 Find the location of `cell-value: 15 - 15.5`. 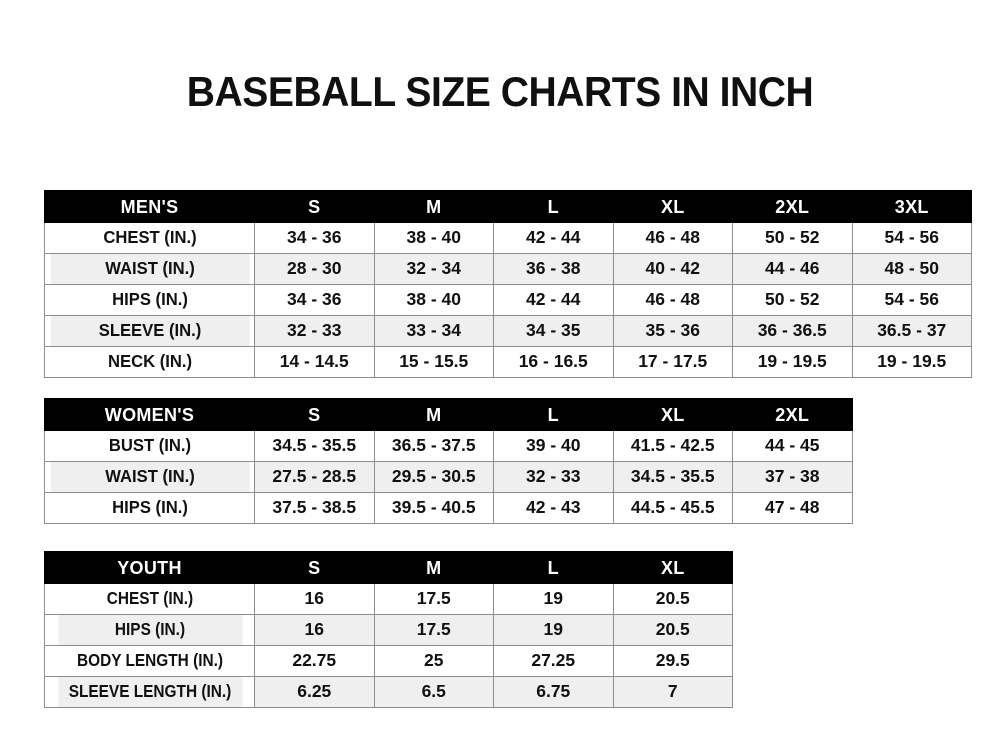

cell-value: 15 - 15.5 is located at coordinates (433, 362).